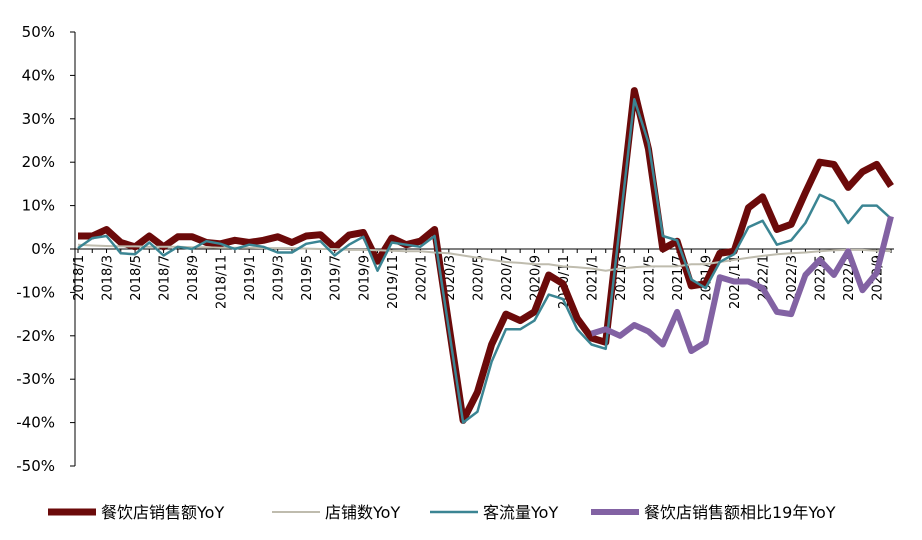 The width and height of the screenshot is (922, 540). What do you see at coordinates (35, 466) in the screenshot?
I see `y-tick-label: -50%` at bounding box center [35, 466].